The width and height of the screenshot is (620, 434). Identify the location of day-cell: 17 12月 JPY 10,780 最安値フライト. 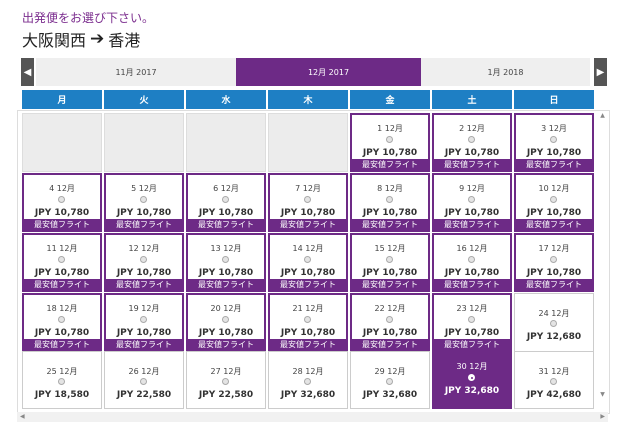
(554, 262).